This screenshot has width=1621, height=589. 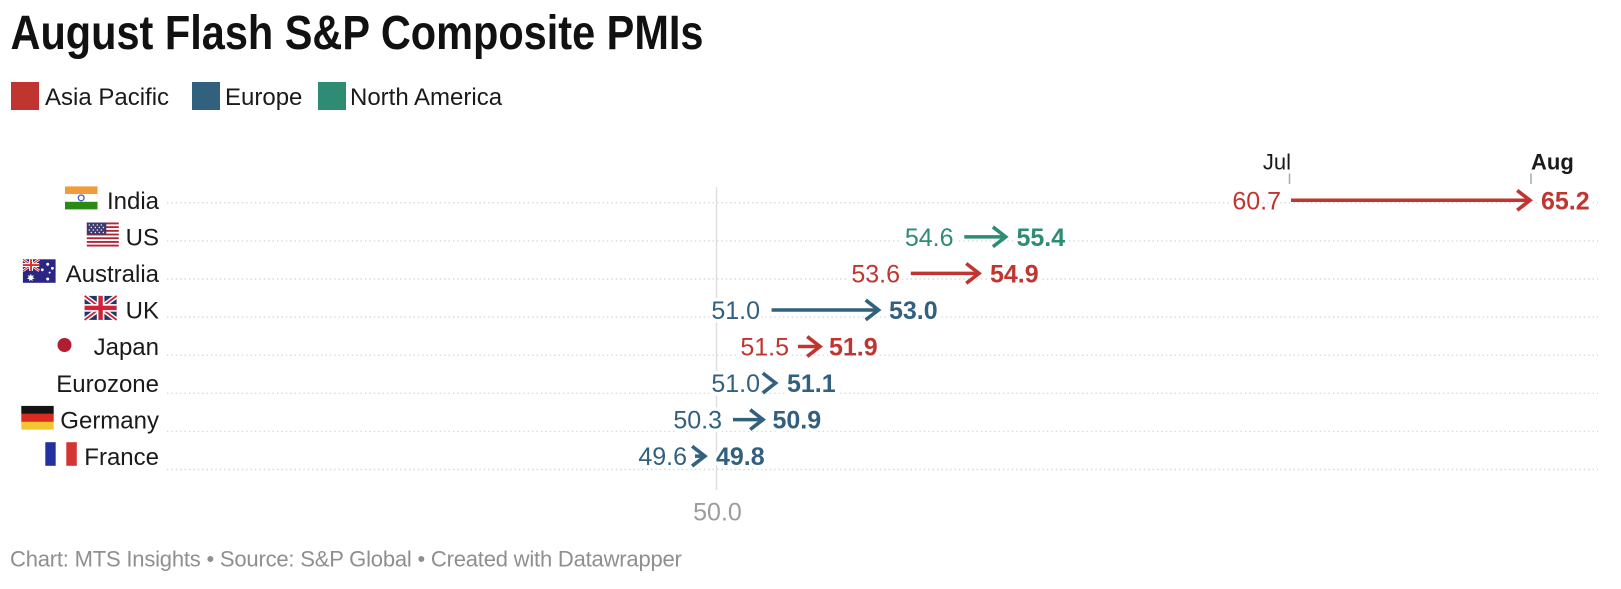 I want to click on svg-text: 53.6, so click(x=875, y=274).